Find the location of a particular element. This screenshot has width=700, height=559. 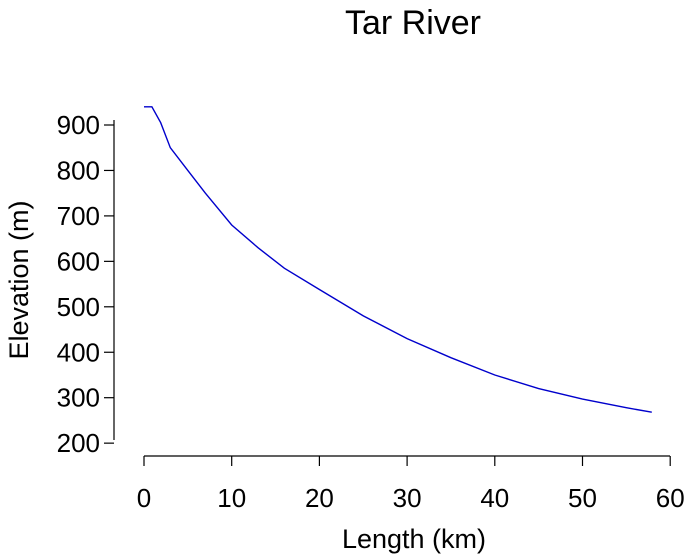

y-tick-label: 600 is located at coordinates (78, 261).